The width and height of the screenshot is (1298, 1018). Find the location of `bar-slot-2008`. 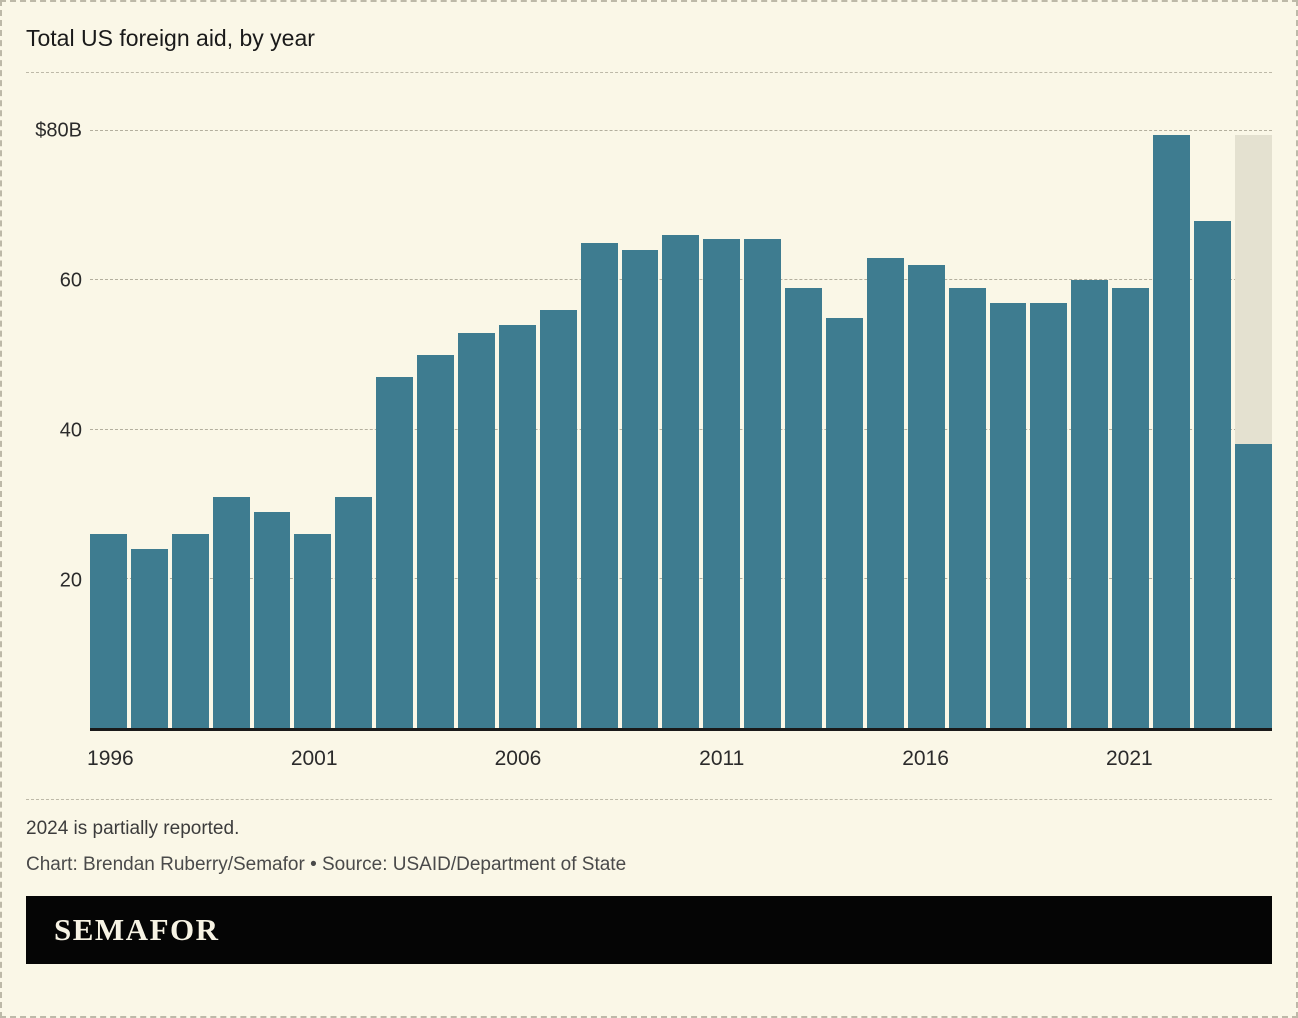

bar-slot-2008 is located at coordinates (599, 429).